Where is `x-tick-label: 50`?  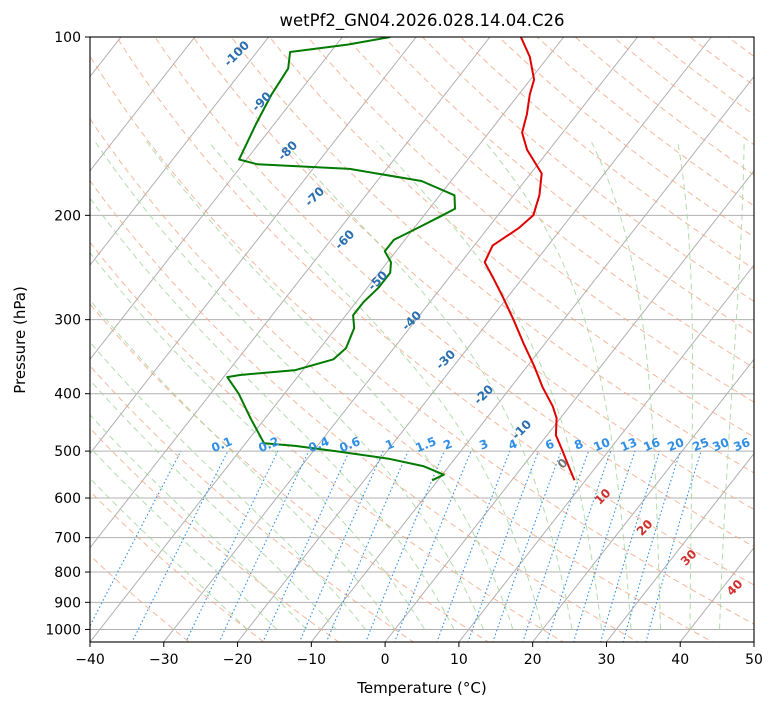
x-tick-label: 50 is located at coordinates (754, 660).